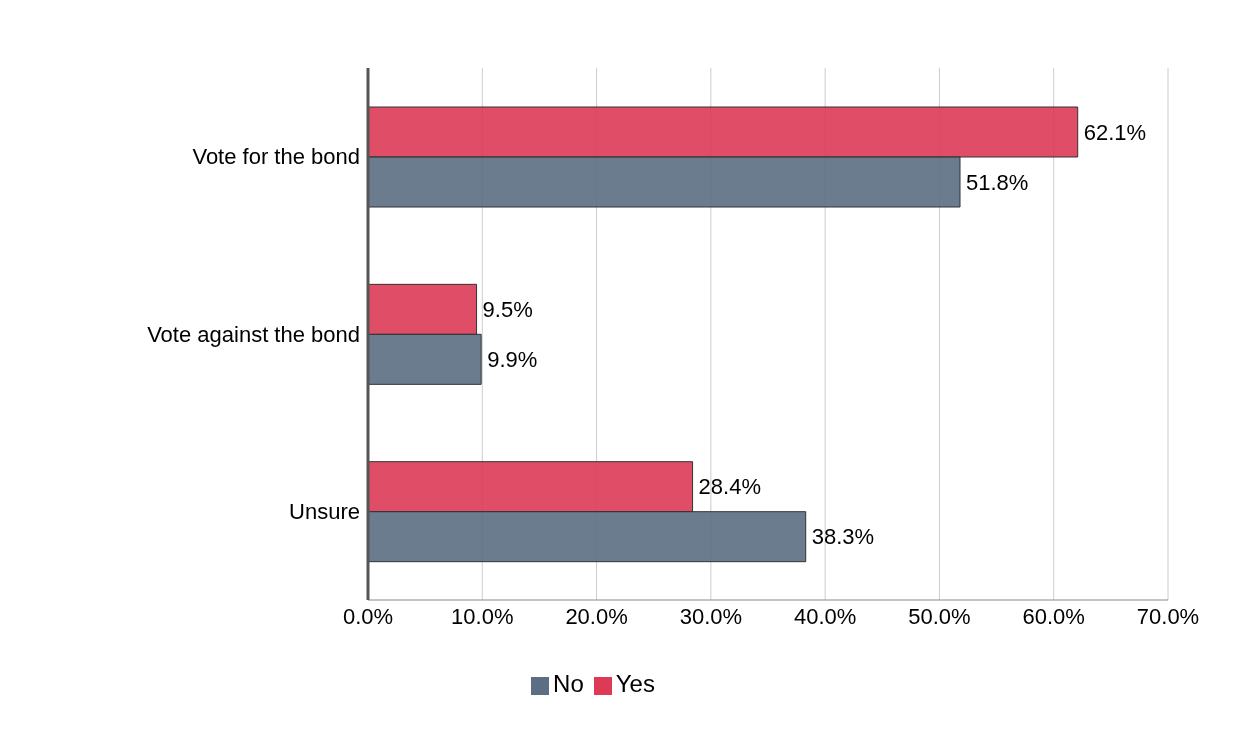 This screenshot has height=731, width=1244. Describe the element at coordinates (635, 683) in the screenshot. I see `legend-label: Yes` at that location.